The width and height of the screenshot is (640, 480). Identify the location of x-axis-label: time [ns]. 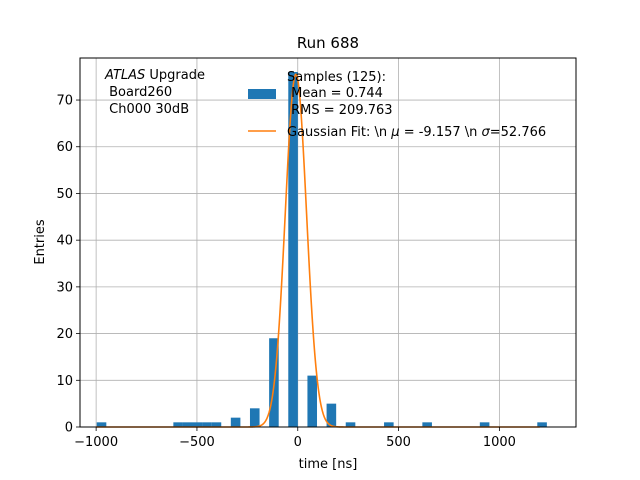
(328, 464).